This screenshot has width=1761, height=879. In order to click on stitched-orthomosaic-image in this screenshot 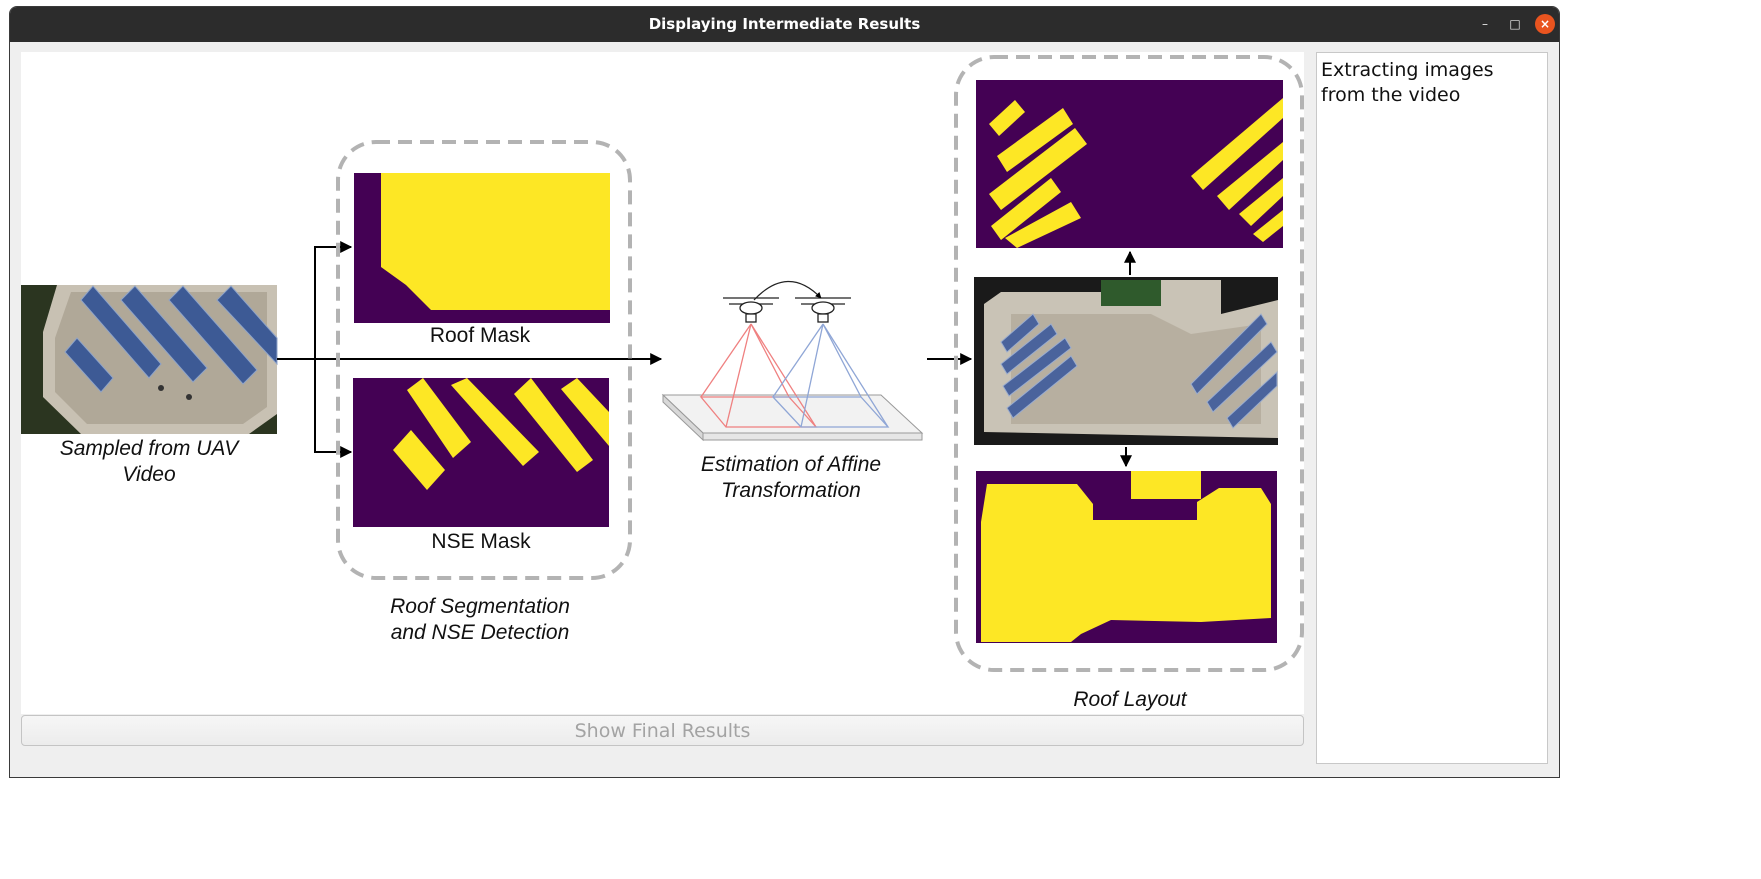, I will do `click(1126, 361)`.